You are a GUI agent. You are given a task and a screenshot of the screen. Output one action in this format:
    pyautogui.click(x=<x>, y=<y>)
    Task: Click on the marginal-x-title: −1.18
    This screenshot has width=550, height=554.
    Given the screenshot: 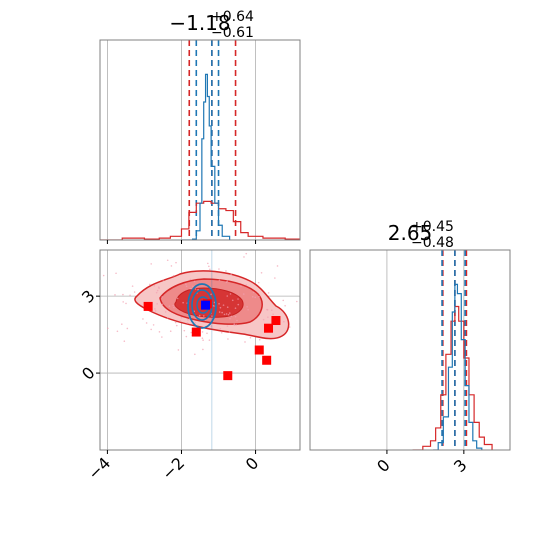 What is the action you would take?
    pyautogui.click(x=199, y=23)
    